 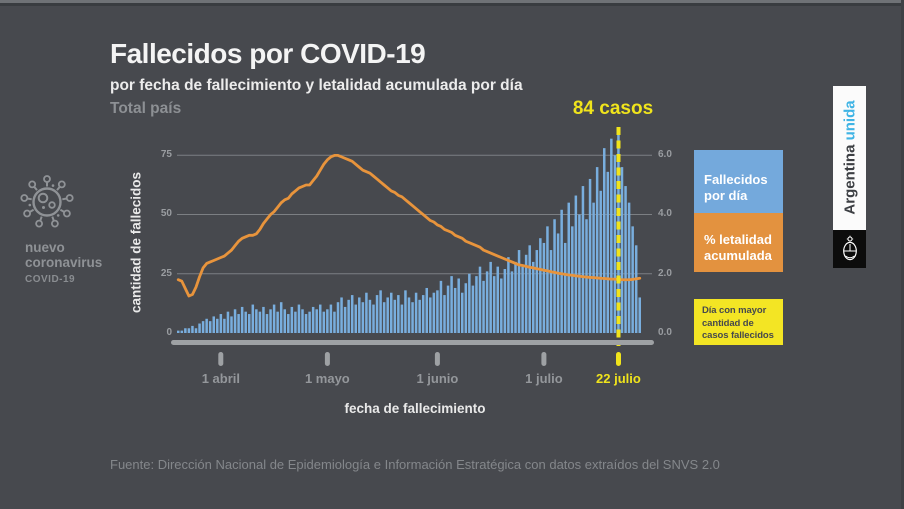 I want to click on legend-letalidad-acumulada: % letalidad acumulada, so click(x=738, y=242).